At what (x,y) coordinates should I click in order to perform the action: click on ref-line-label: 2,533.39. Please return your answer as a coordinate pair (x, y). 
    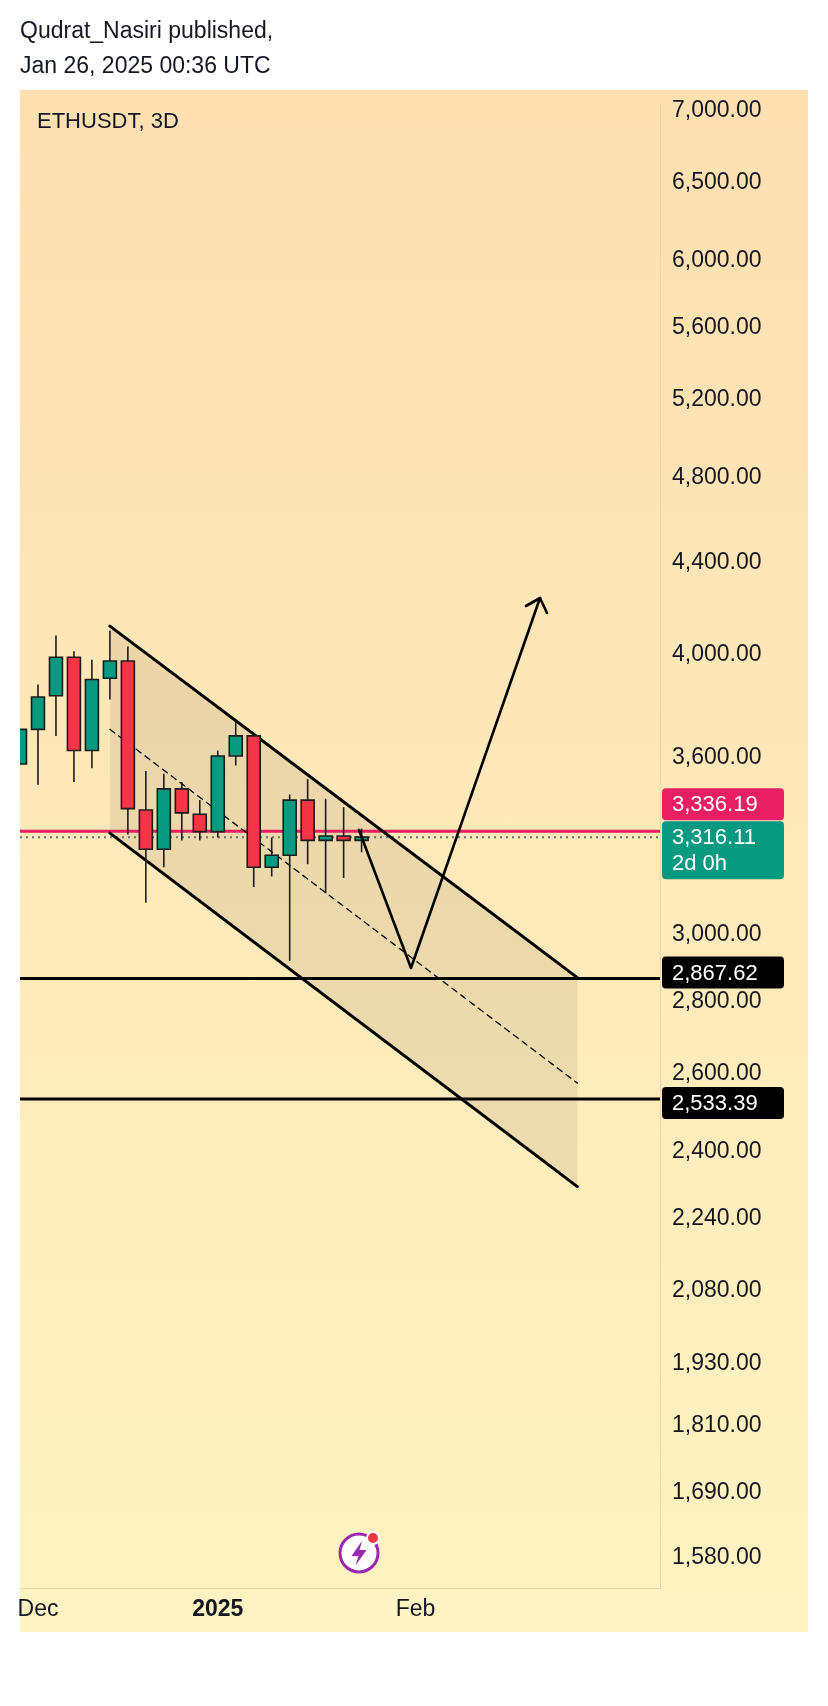
    Looking at the image, I should click on (715, 1102).